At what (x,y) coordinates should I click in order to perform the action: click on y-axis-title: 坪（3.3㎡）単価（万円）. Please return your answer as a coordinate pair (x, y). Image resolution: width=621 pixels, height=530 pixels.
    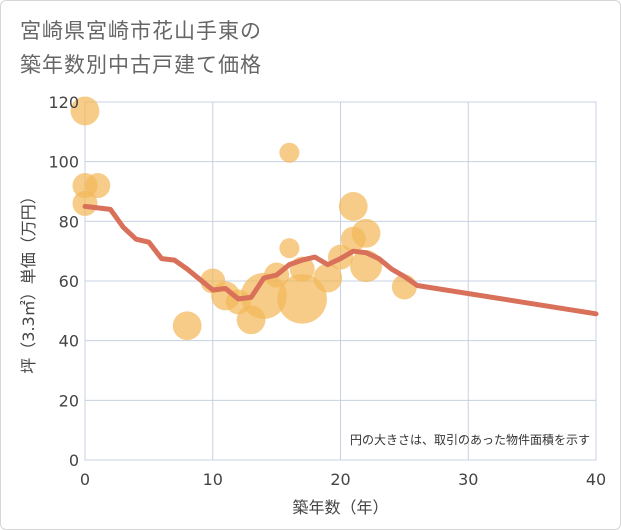
    Looking at the image, I should click on (28, 280).